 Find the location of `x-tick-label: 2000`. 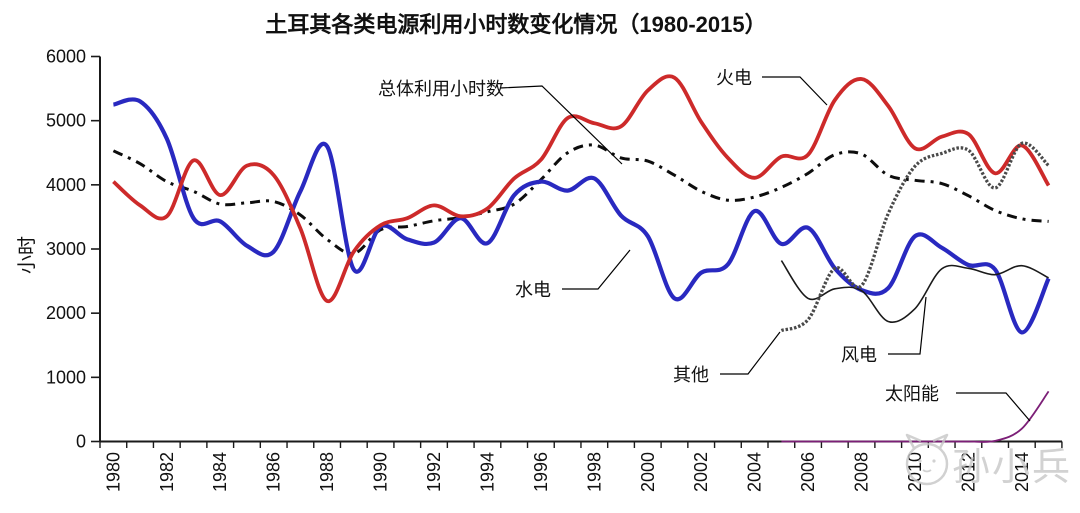

x-tick-label: 2000 is located at coordinates (648, 472).